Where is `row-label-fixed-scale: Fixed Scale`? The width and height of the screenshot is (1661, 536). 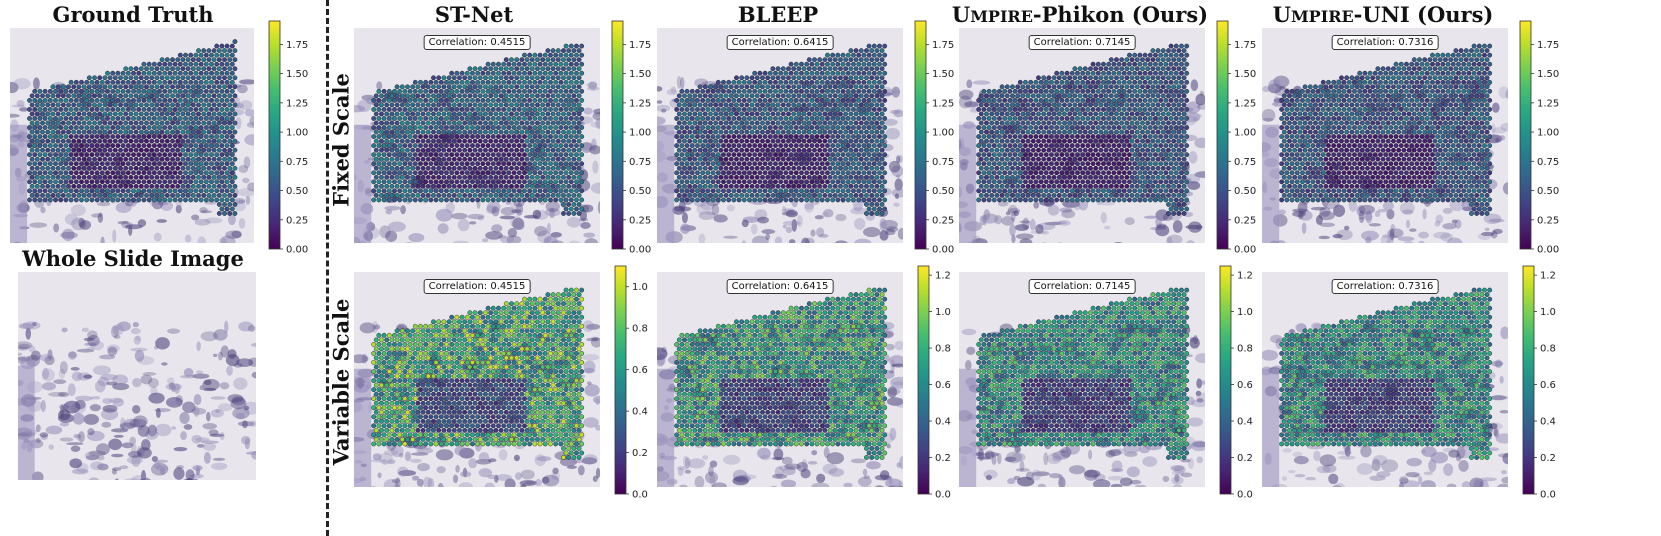
row-label-fixed-scale: Fixed Scale is located at coordinates (341, 140).